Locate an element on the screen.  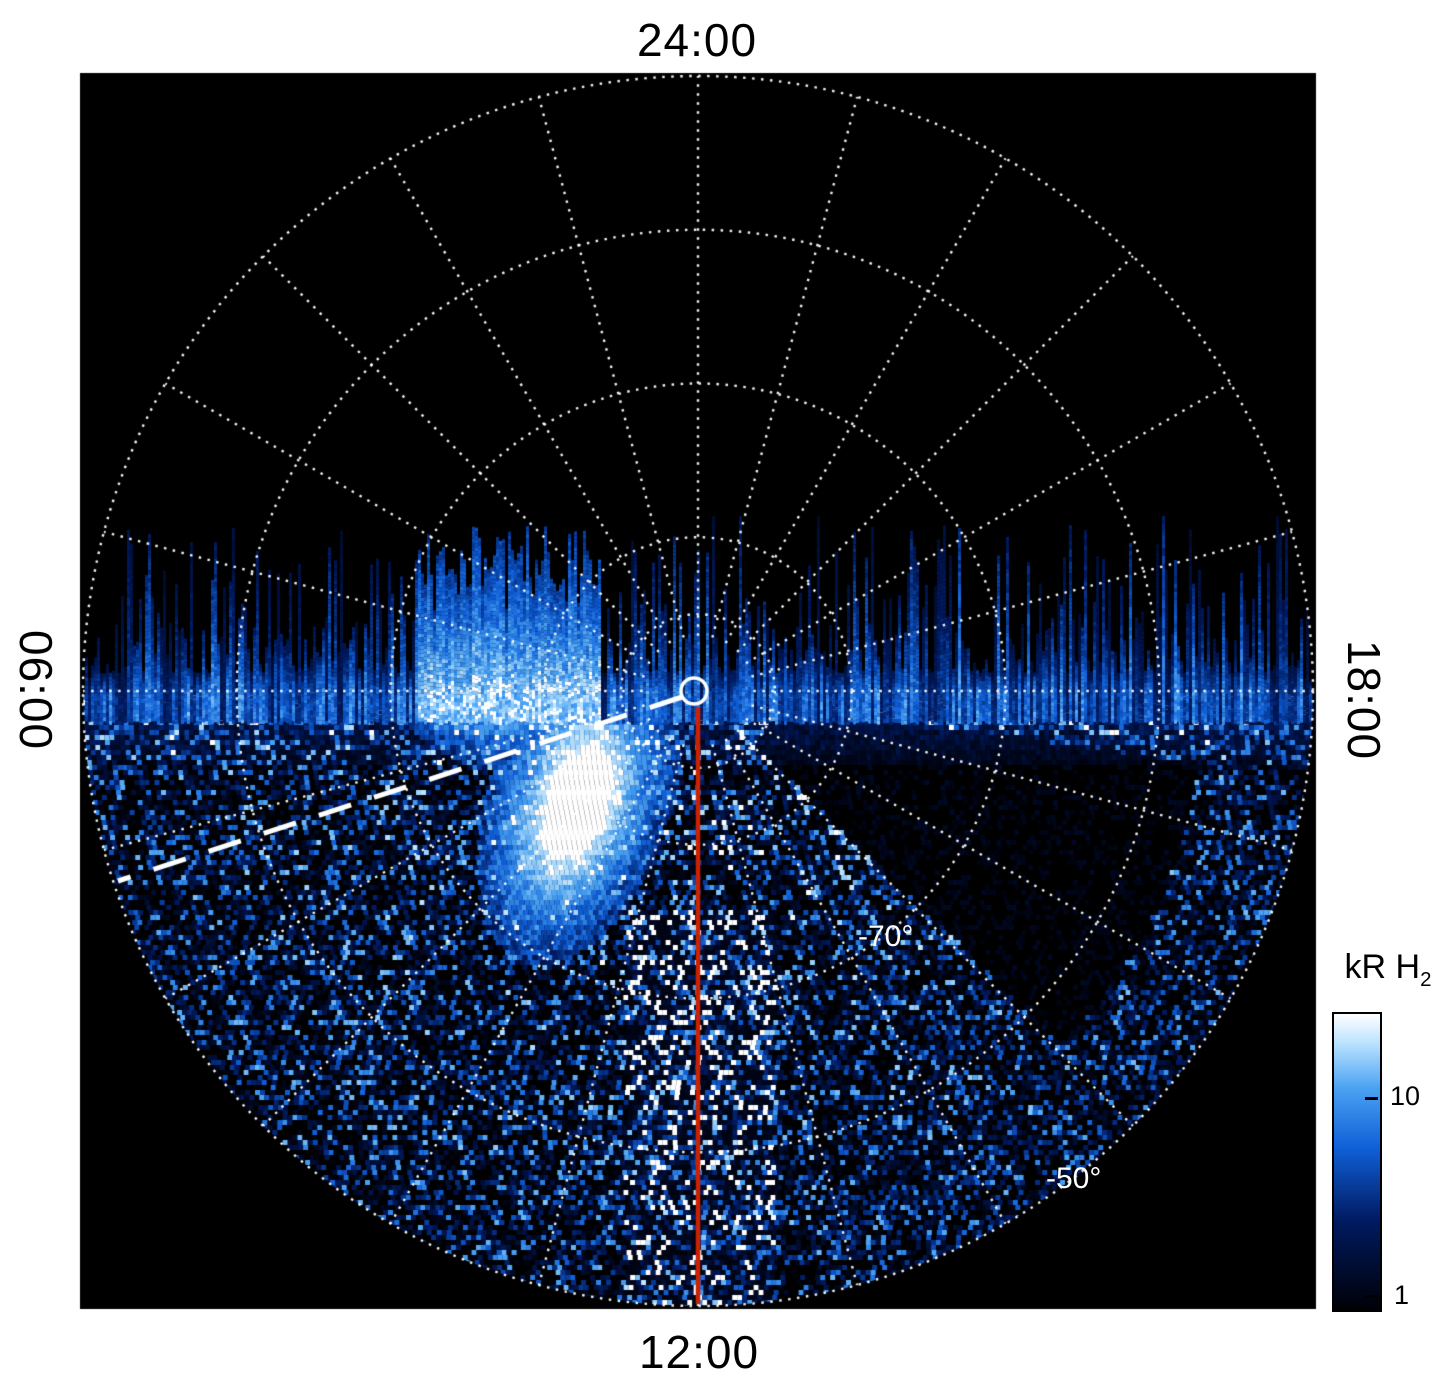
latitude-label-70: -70° is located at coordinates (886, 936).